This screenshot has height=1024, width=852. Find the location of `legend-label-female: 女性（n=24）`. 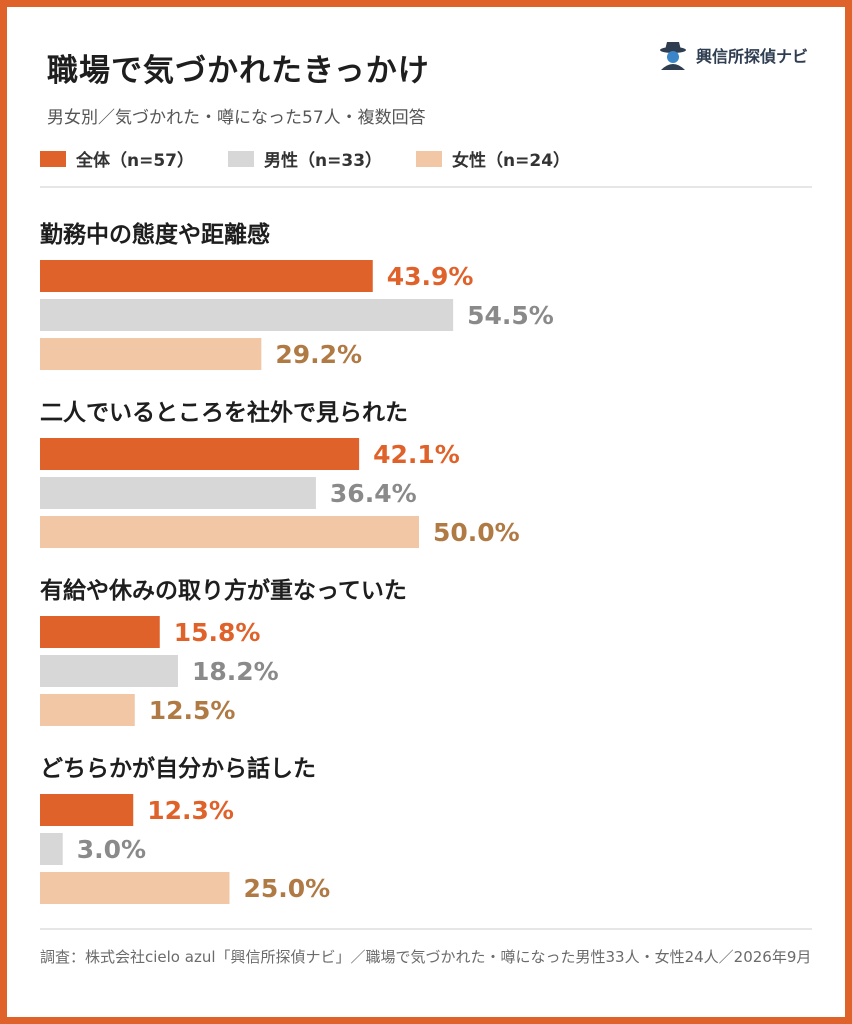

legend-label-female: 女性（n=24） is located at coordinates (511, 161).